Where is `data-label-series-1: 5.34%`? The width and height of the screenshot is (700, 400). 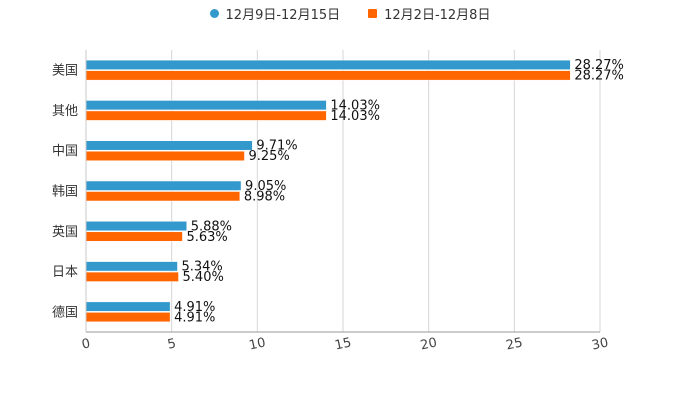
data-label-series-1: 5.34% is located at coordinates (201, 267).